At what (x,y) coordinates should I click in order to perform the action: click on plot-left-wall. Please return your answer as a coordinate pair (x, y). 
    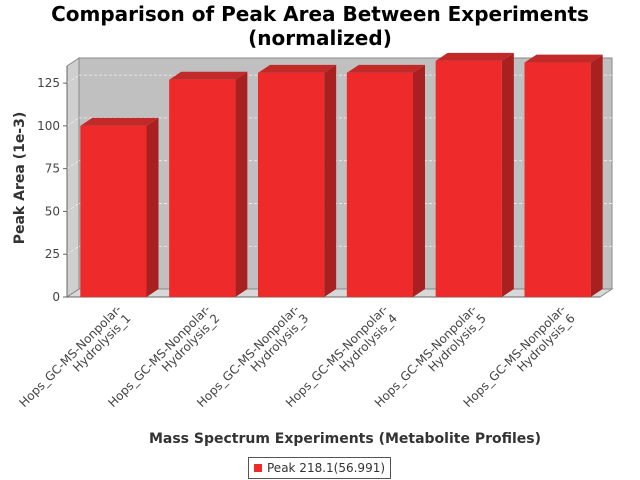
    Looking at the image, I should click on (73, 177).